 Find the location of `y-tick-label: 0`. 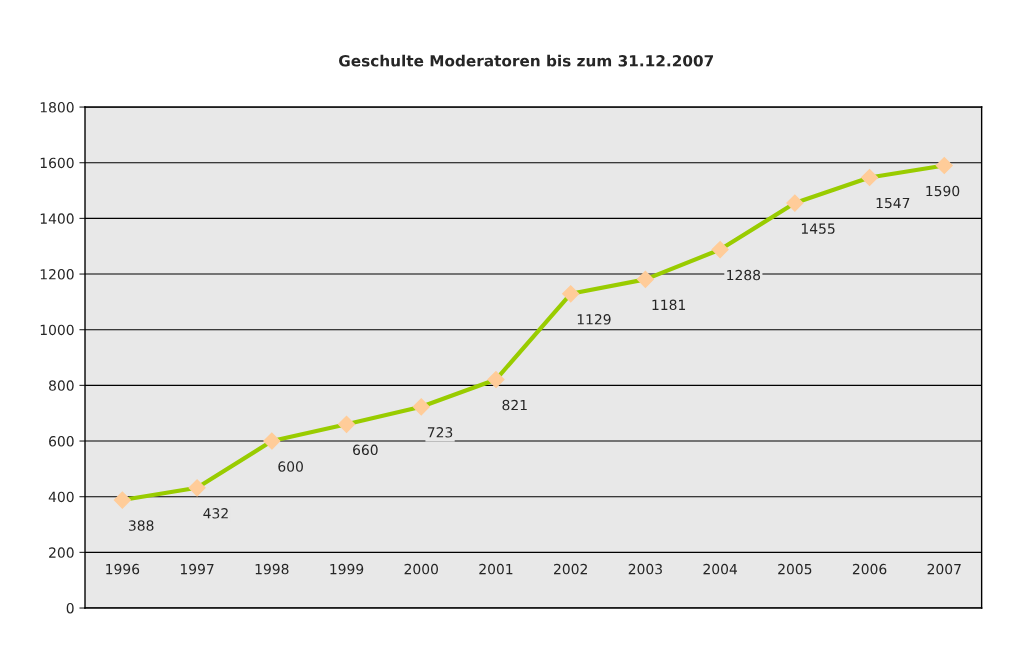

y-tick-label: 0 is located at coordinates (70, 608).